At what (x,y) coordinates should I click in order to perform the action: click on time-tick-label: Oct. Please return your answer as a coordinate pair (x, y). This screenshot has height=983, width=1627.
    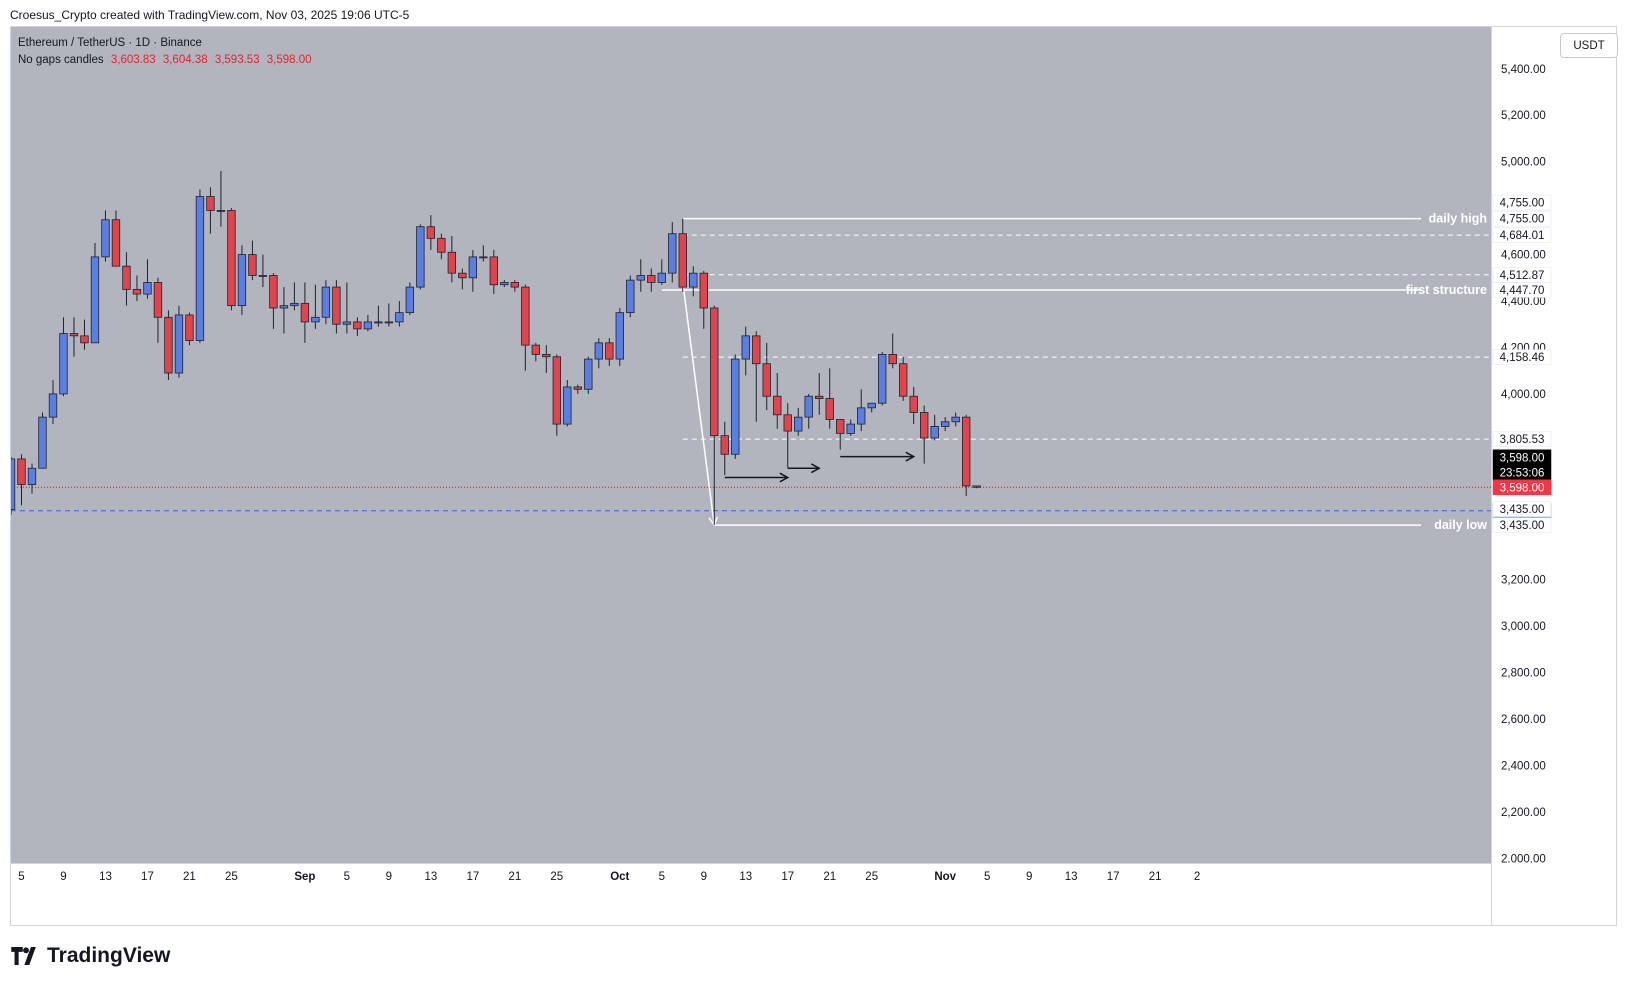
    Looking at the image, I should click on (619, 877).